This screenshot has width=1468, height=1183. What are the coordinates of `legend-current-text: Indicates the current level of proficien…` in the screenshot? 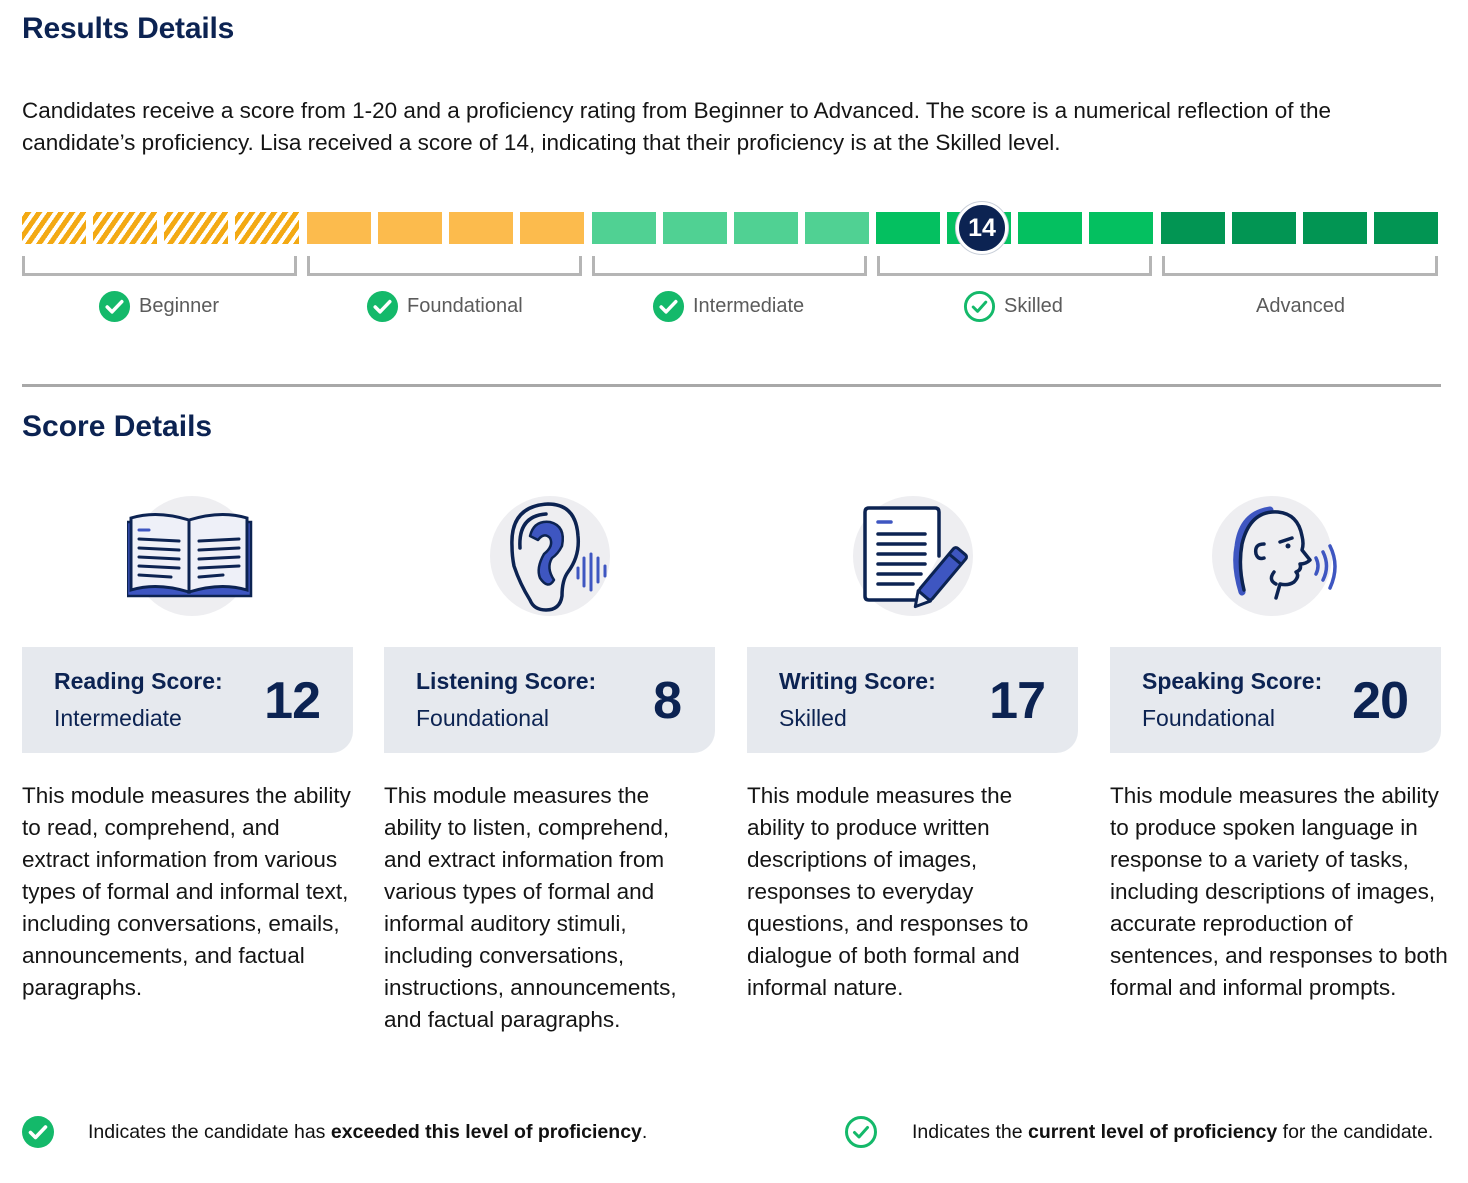 It's located at (1173, 1131).